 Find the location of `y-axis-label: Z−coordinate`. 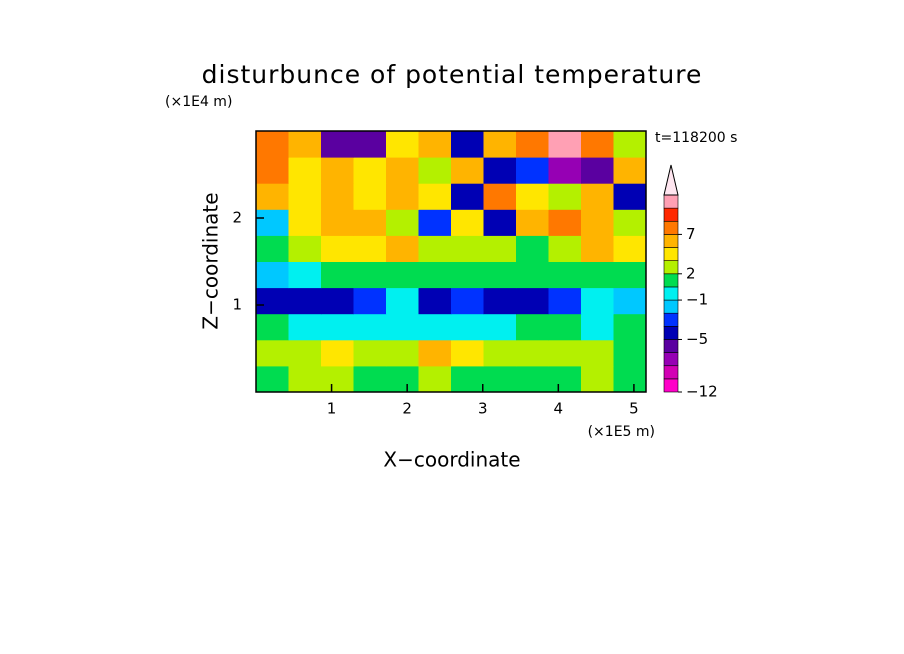

y-axis-label: Z−coordinate is located at coordinates (211, 260).